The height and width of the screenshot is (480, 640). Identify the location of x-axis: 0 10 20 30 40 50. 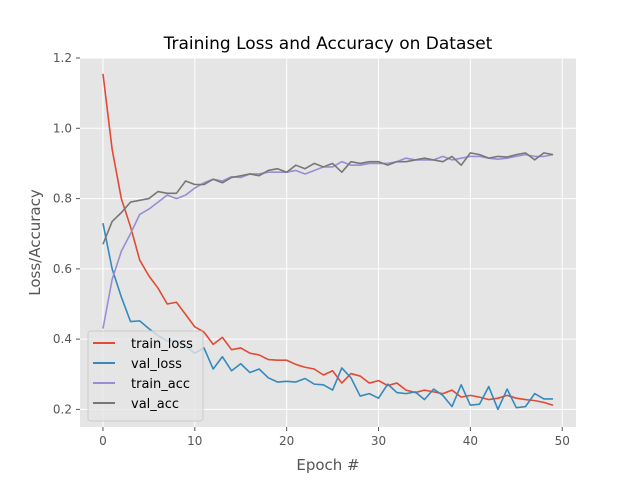
(334, 437).